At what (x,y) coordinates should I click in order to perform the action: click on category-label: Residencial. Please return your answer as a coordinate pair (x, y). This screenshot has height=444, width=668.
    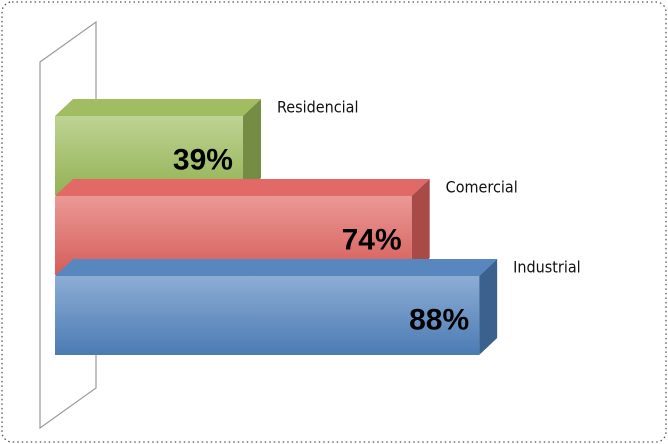
    Looking at the image, I should click on (318, 107).